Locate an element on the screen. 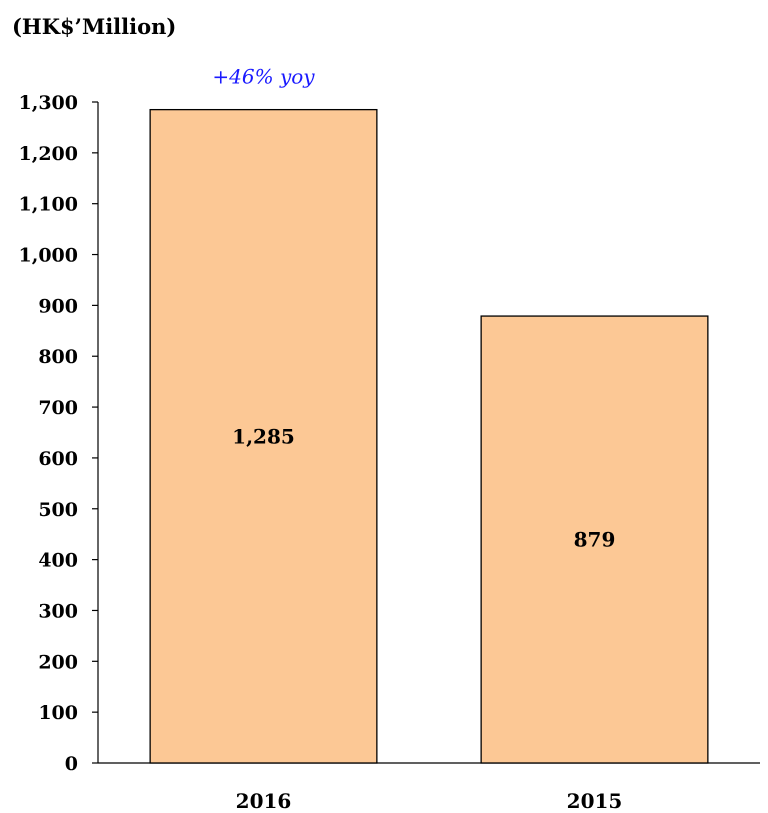  y-tick-label: 1,000 is located at coordinates (49, 256).